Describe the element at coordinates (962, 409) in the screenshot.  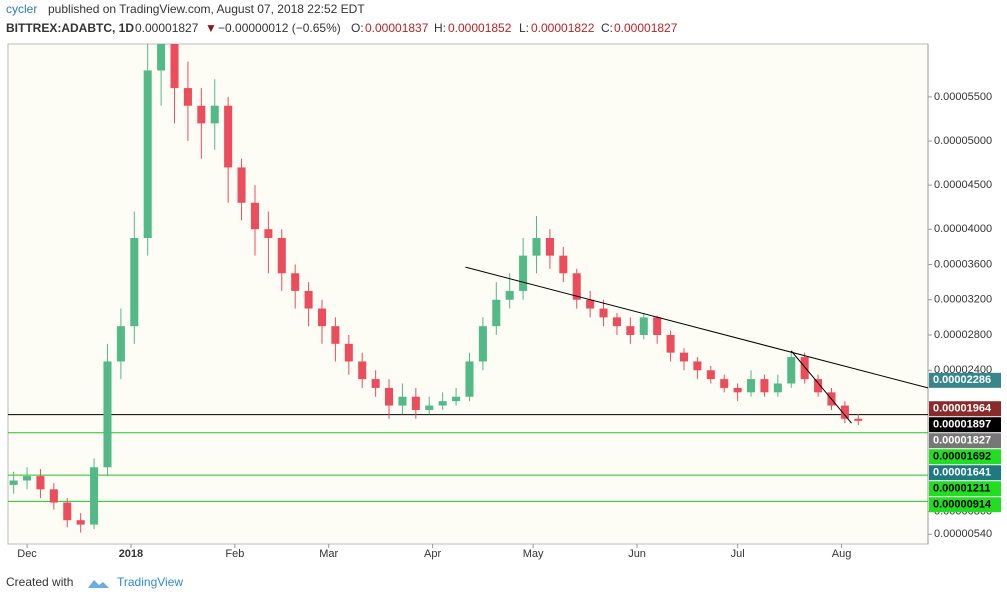
I see `price-label: 0.00001964` at that location.